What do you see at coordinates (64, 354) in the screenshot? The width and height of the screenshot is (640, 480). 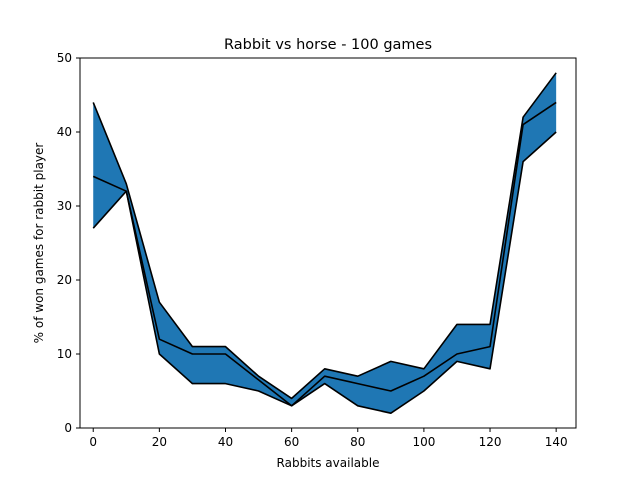 I see `y-tick-label: 10` at bounding box center [64, 354].